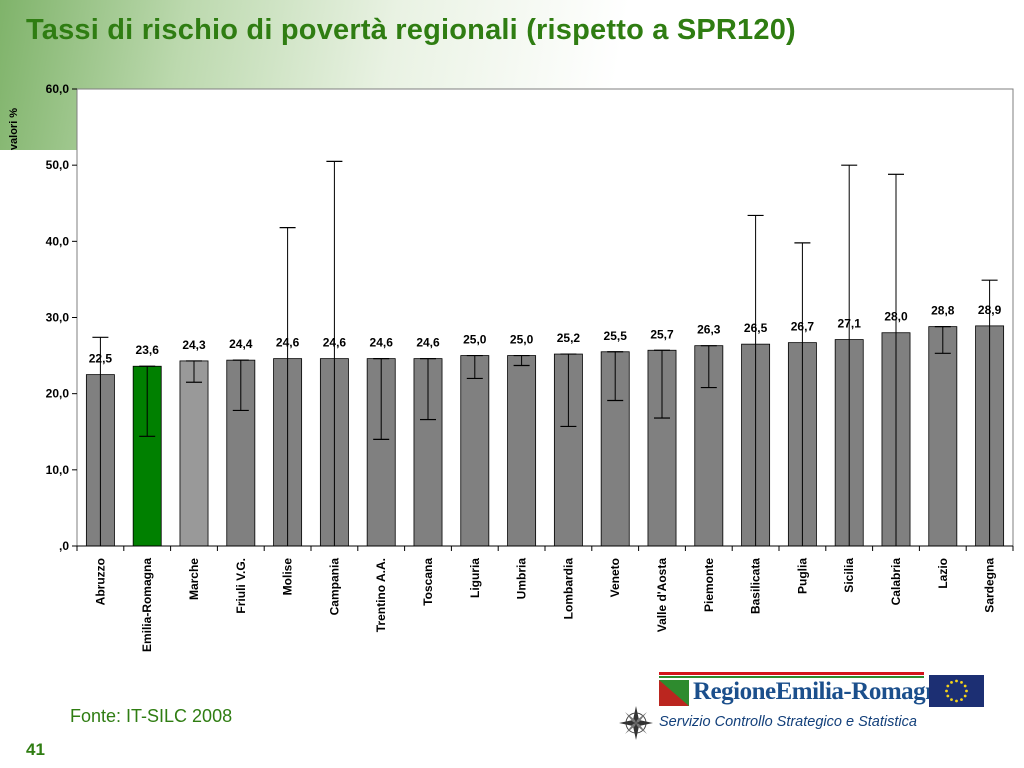  I want to click on category-label: Trentino A.A., so click(381, 595).